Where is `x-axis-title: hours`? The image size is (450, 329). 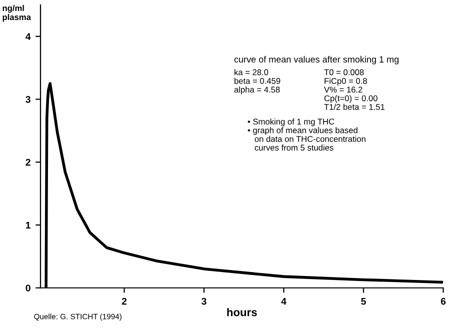
x-axis-title: hours is located at coordinates (242, 312).